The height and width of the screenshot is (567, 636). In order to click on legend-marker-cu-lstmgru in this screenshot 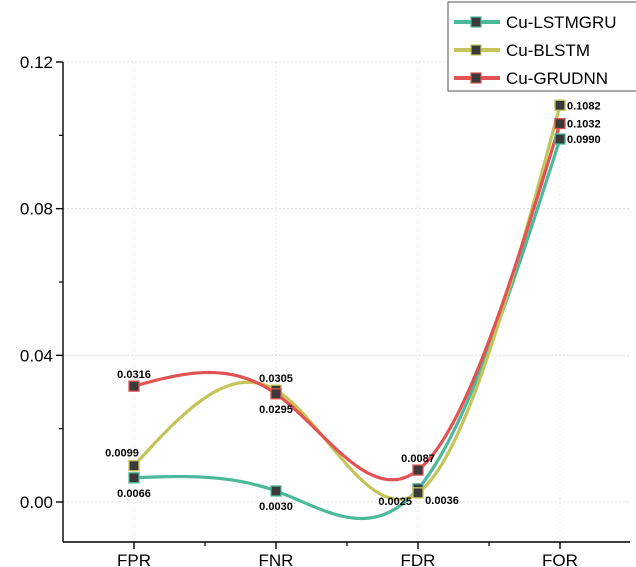, I will do `click(476, 22)`.